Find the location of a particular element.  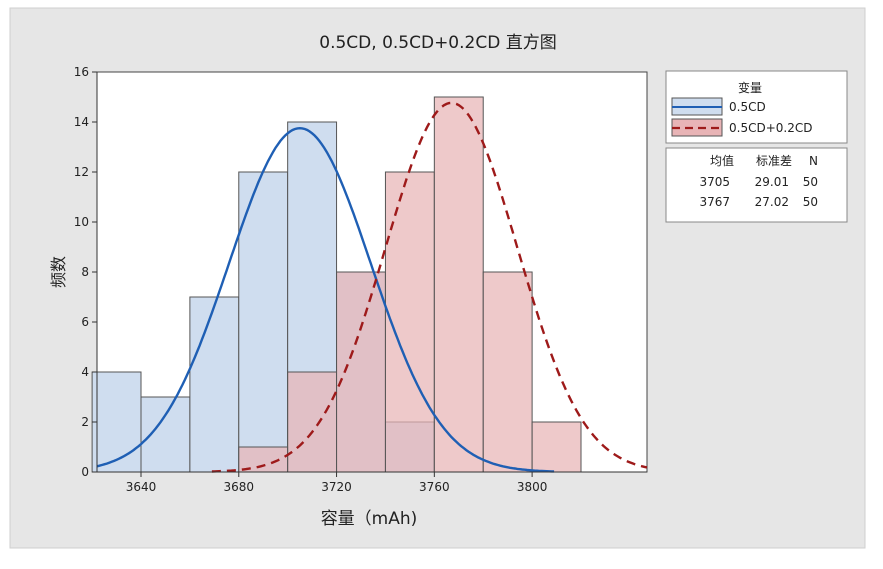

legend: 变量 0.5CD 0.5CD+0.2CD is located at coordinates (756, 107).